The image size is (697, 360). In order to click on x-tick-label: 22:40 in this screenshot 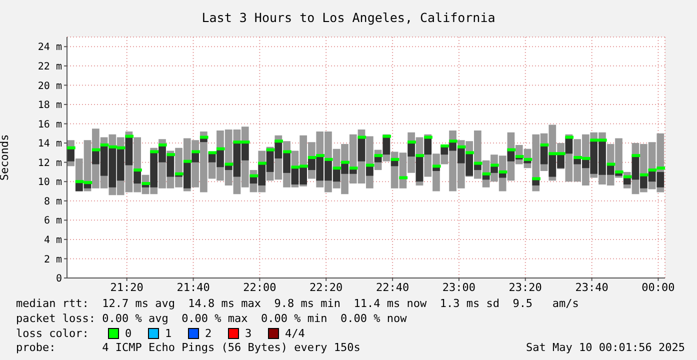, I will do `click(393, 287)`.